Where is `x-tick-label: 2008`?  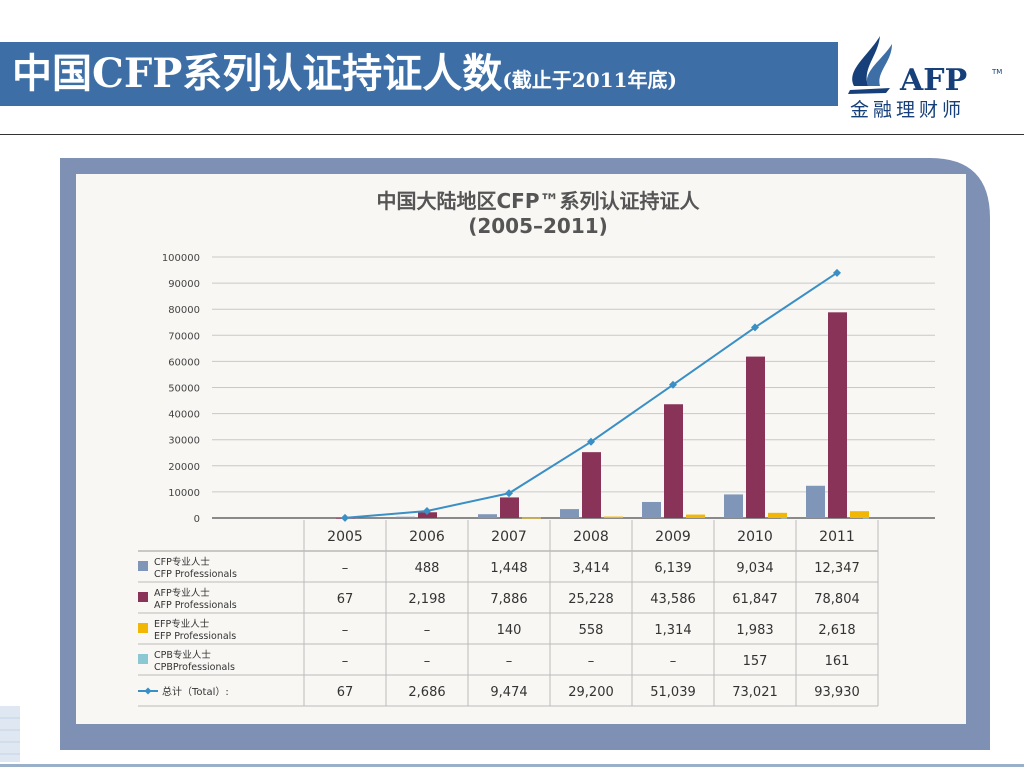
x-tick-label: 2008 is located at coordinates (591, 537).